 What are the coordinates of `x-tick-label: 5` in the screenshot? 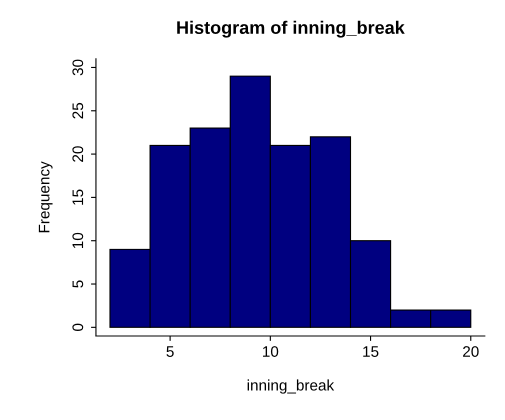 It's located at (170, 351).